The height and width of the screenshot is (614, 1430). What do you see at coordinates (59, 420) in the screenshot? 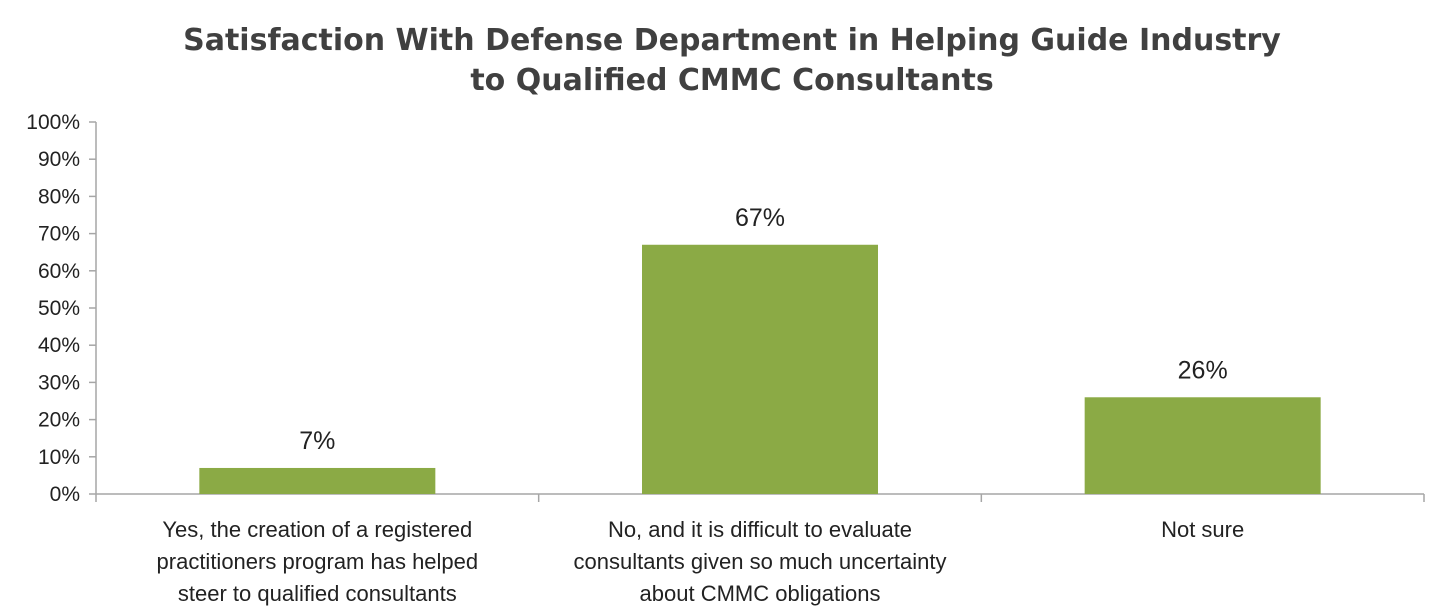
I see `y-tick-label: 20%` at bounding box center [59, 420].